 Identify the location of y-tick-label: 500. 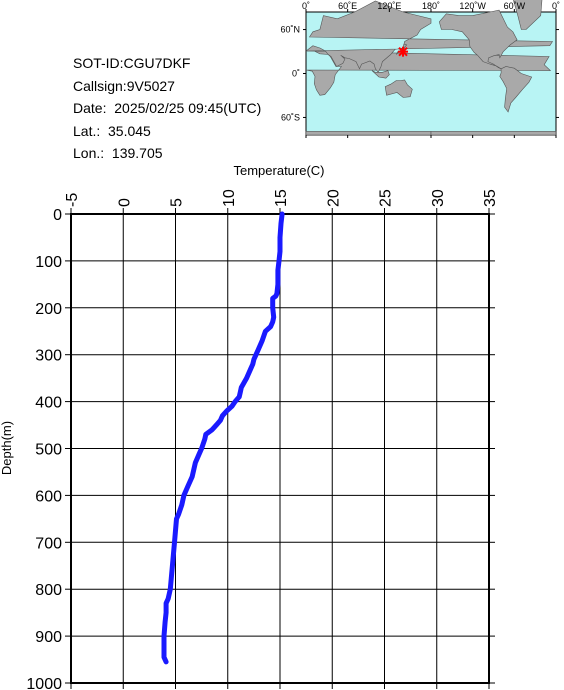
(48, 450).